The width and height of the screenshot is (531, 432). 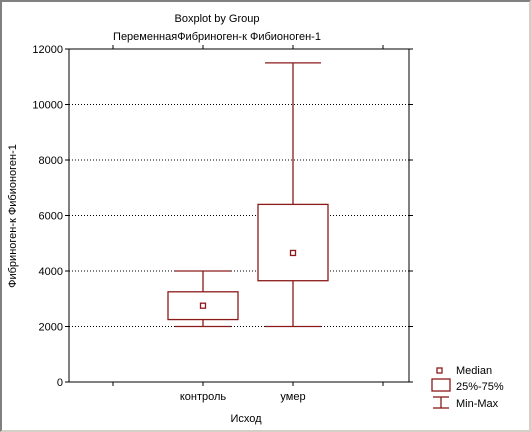 What do you see at coordinates (477, 404) in the screenshot?
I see `legend-minmax-label: Min-Max` at bounding box center [477, 404].